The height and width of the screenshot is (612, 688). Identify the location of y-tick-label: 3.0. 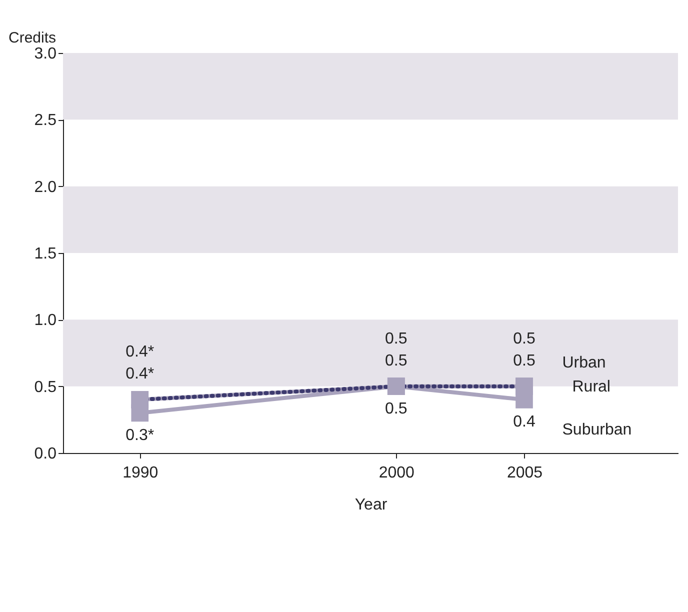
(45, 54).